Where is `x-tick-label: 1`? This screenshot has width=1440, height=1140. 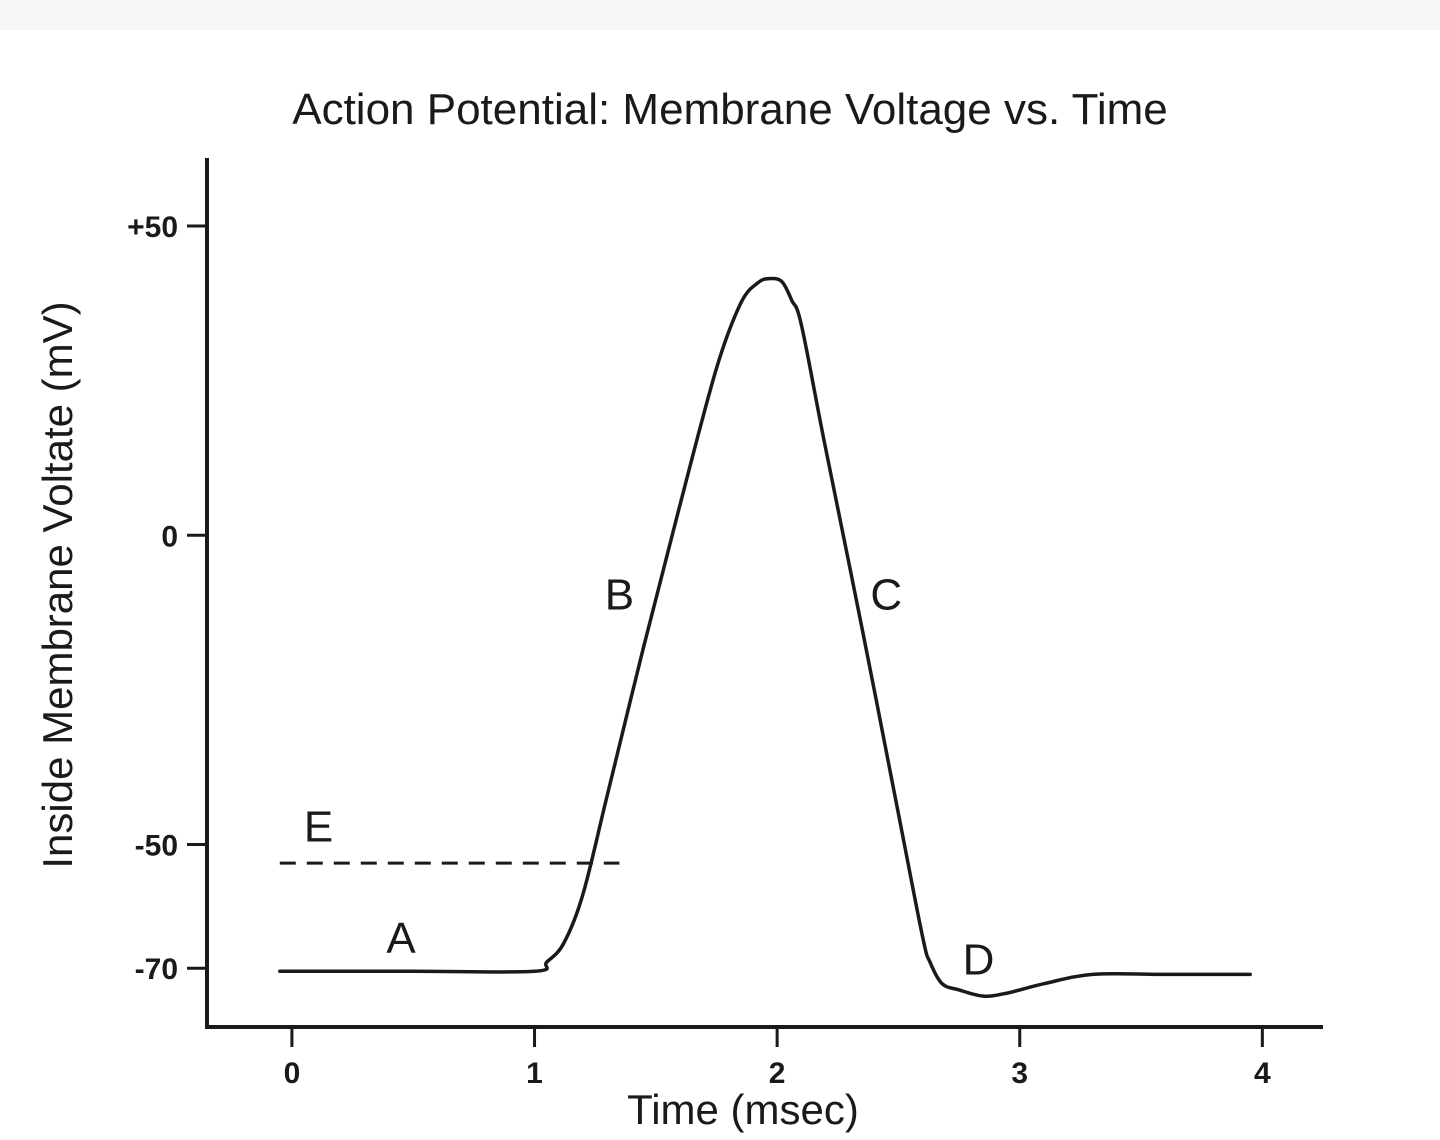
x-tick-label: 1 is located at coordinates (534, 1073).